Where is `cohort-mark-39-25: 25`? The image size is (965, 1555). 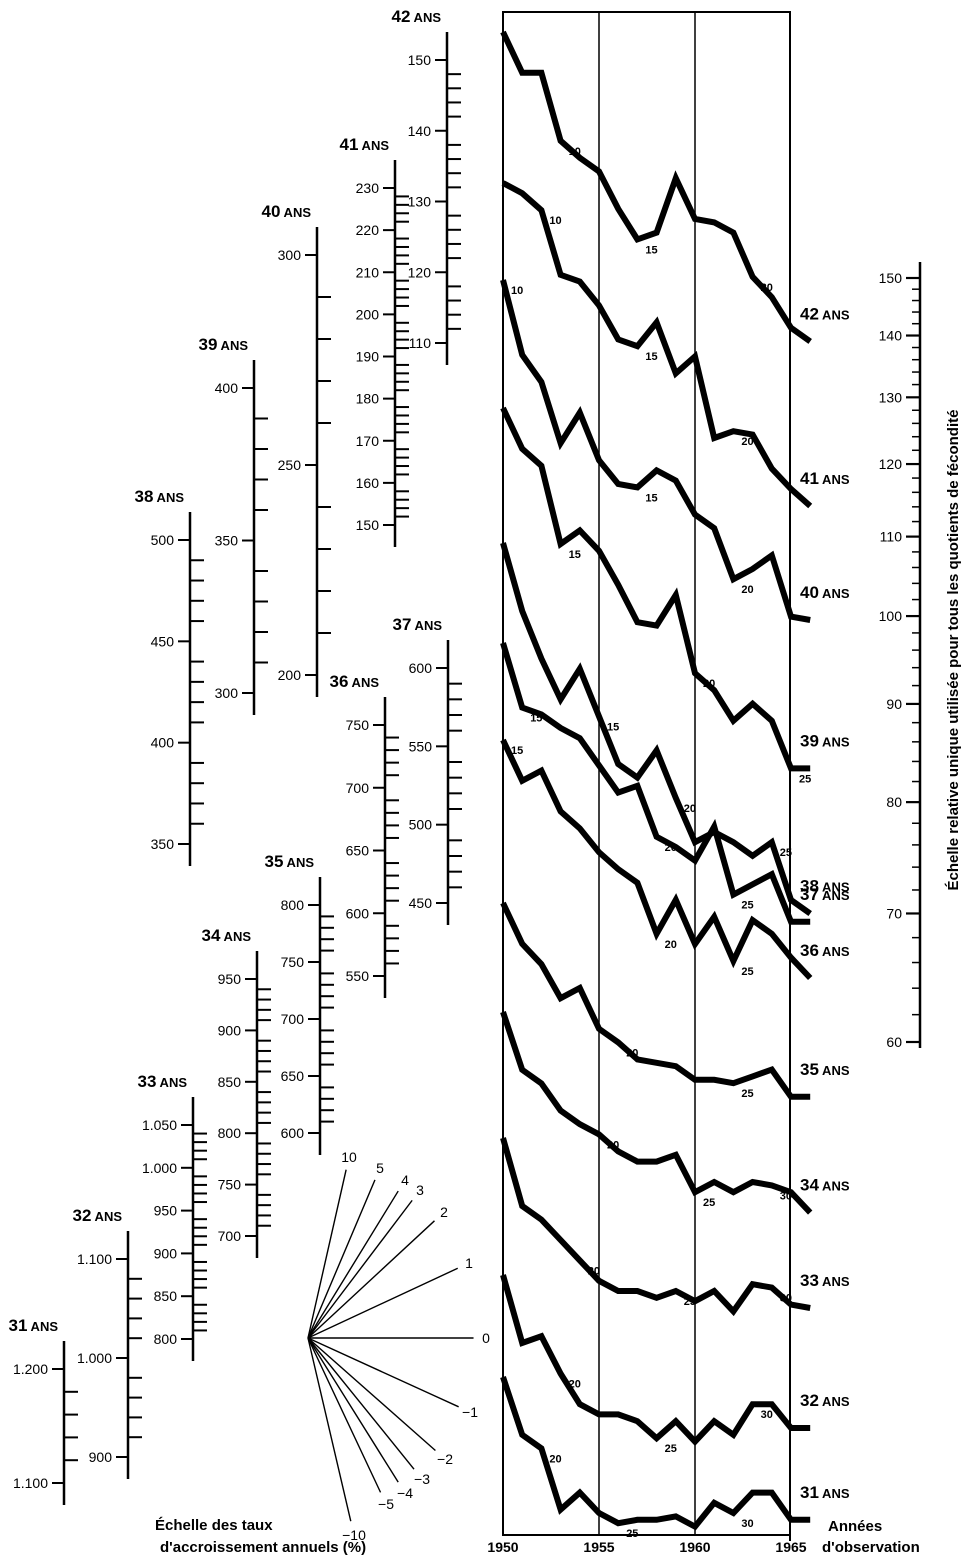
cohort-mark-39-25: 25 is located at coordinates (805, 779).